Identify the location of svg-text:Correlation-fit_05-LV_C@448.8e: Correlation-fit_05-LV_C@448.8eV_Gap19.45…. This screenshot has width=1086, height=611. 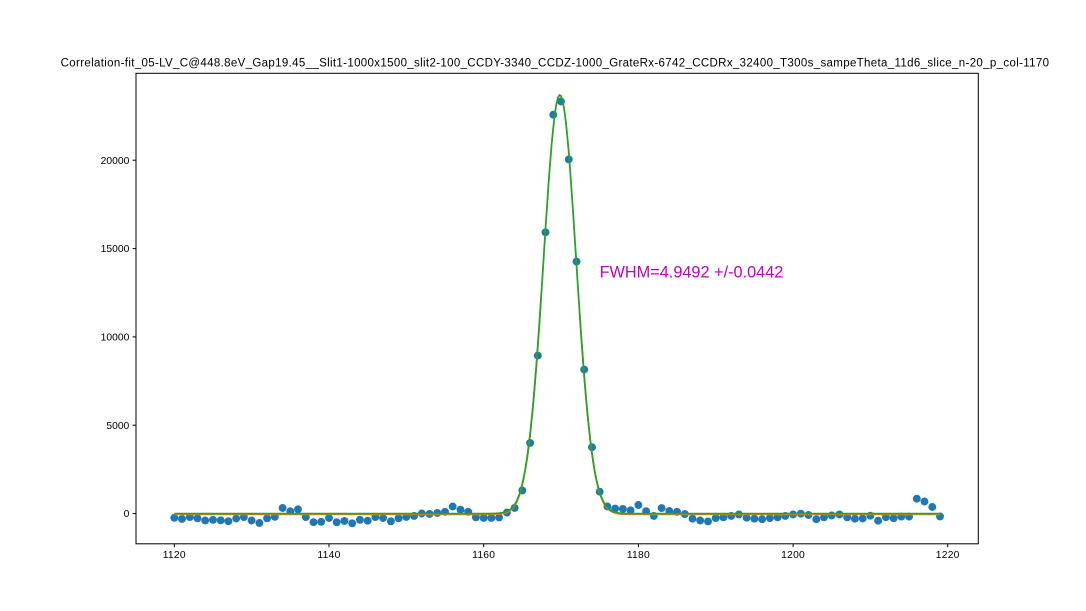
(555, 64).